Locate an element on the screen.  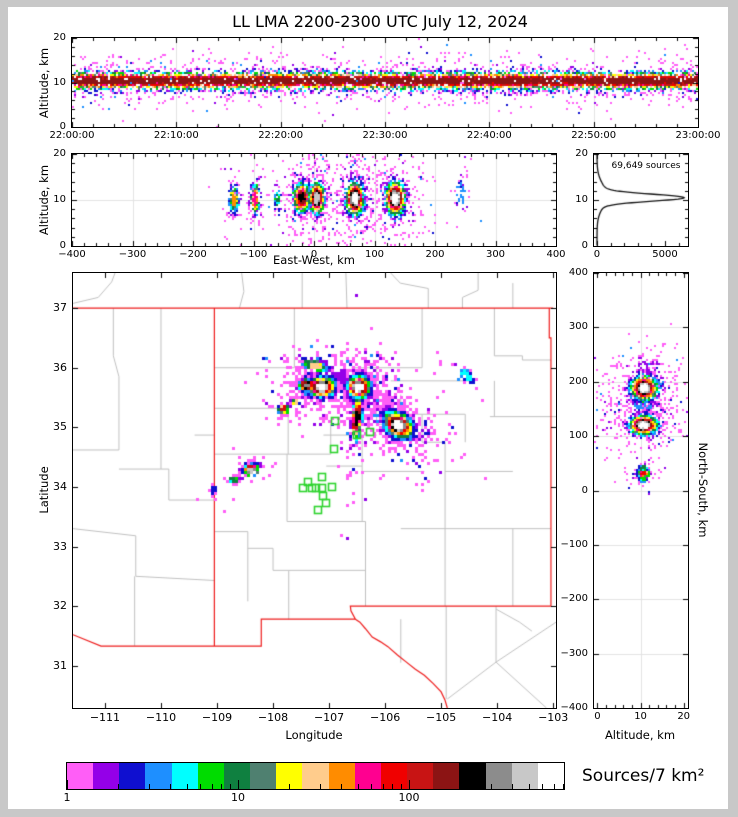
source-count-annotation: 69,649 sources is located at coordinates (646, 166).